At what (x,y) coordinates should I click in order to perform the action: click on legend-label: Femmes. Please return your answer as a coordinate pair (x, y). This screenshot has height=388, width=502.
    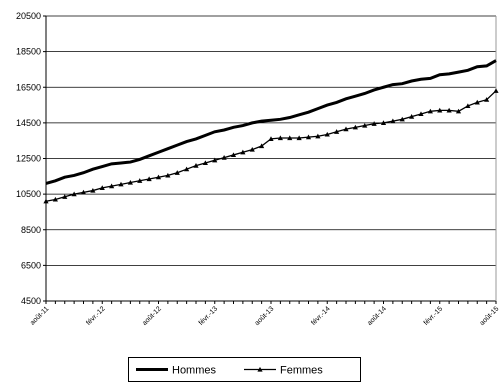
    Looking at the image, I should click on (301, 371).